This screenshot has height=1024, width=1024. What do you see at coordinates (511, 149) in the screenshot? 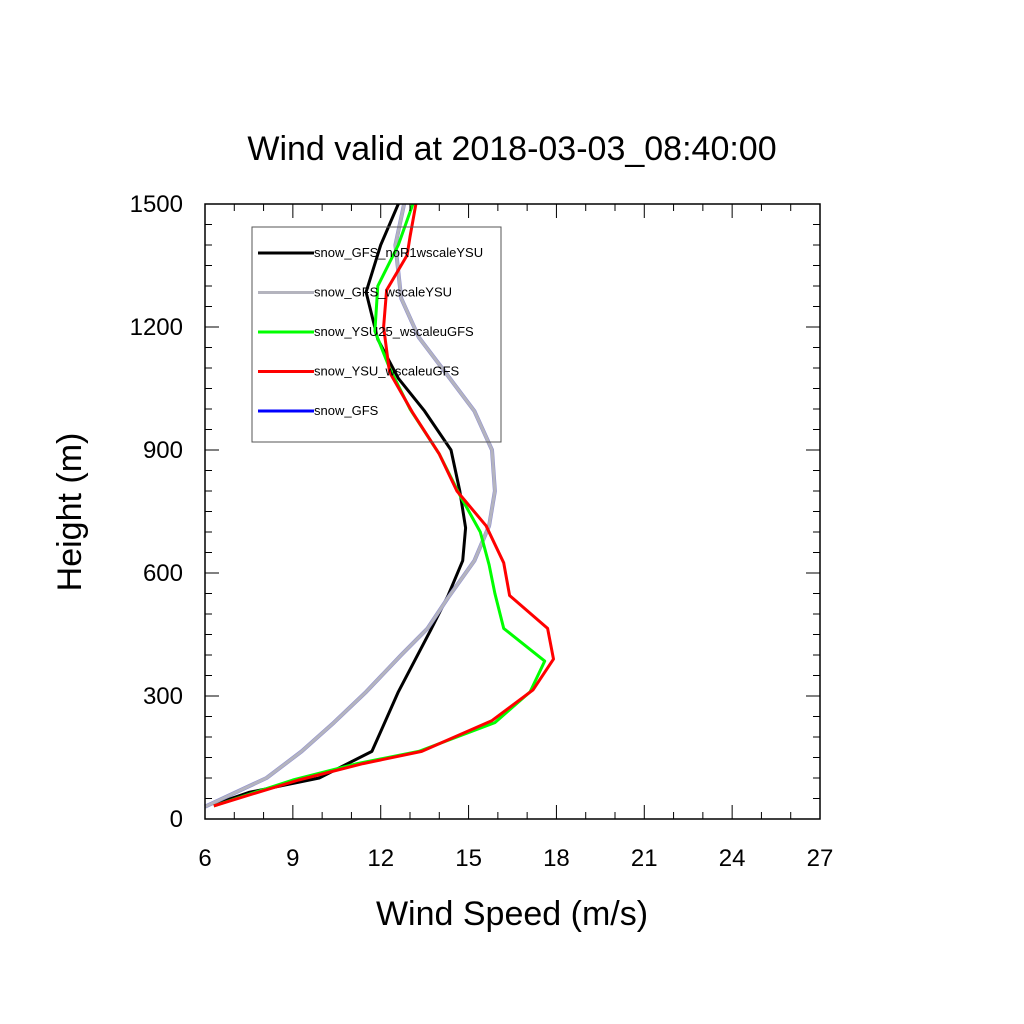
I see `chart-title: Wind valid at 2018-03-03_08:40:00` at bounding box center [511, 149].